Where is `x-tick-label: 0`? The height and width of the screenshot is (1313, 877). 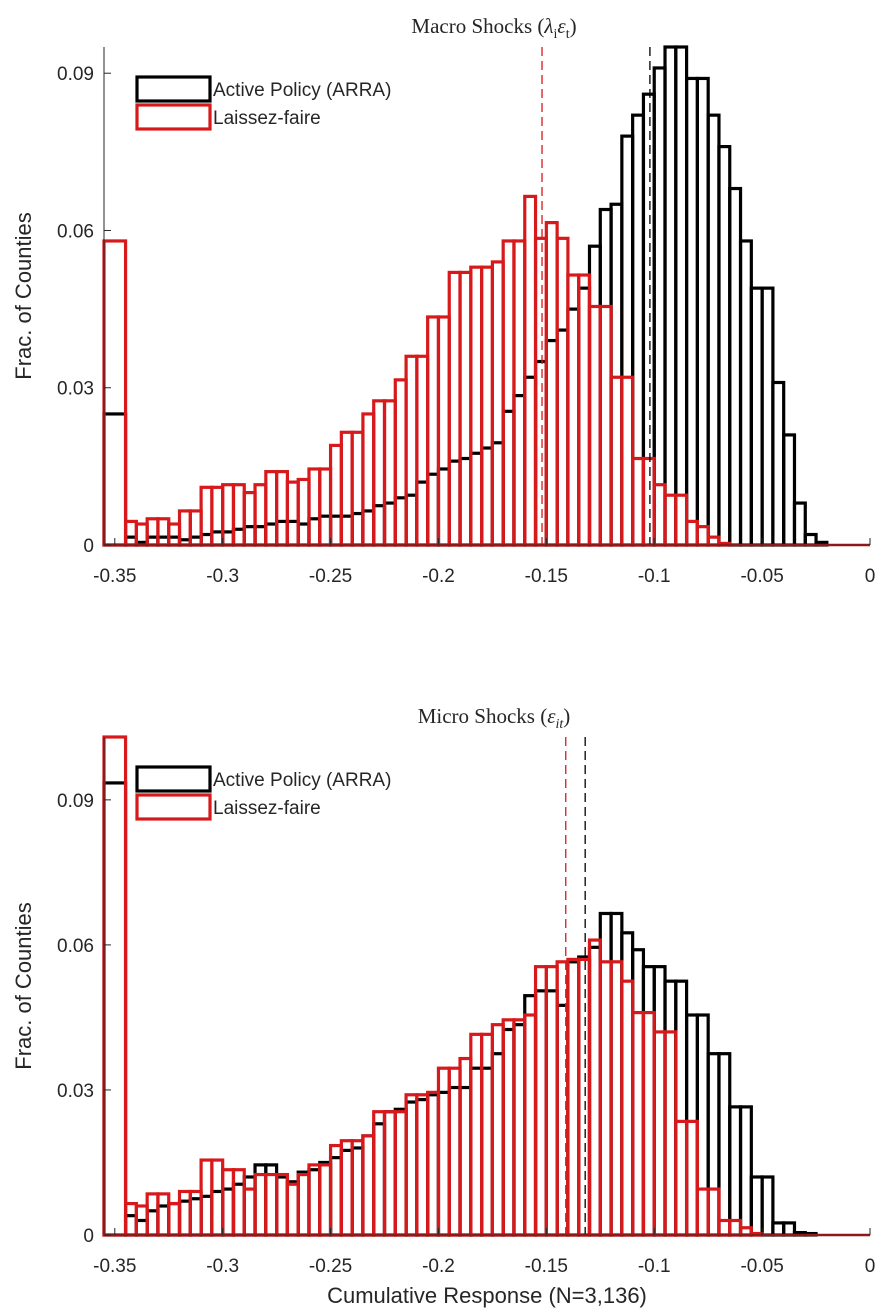 x-tick-label: 0 is located at coordinates (870, 1266).